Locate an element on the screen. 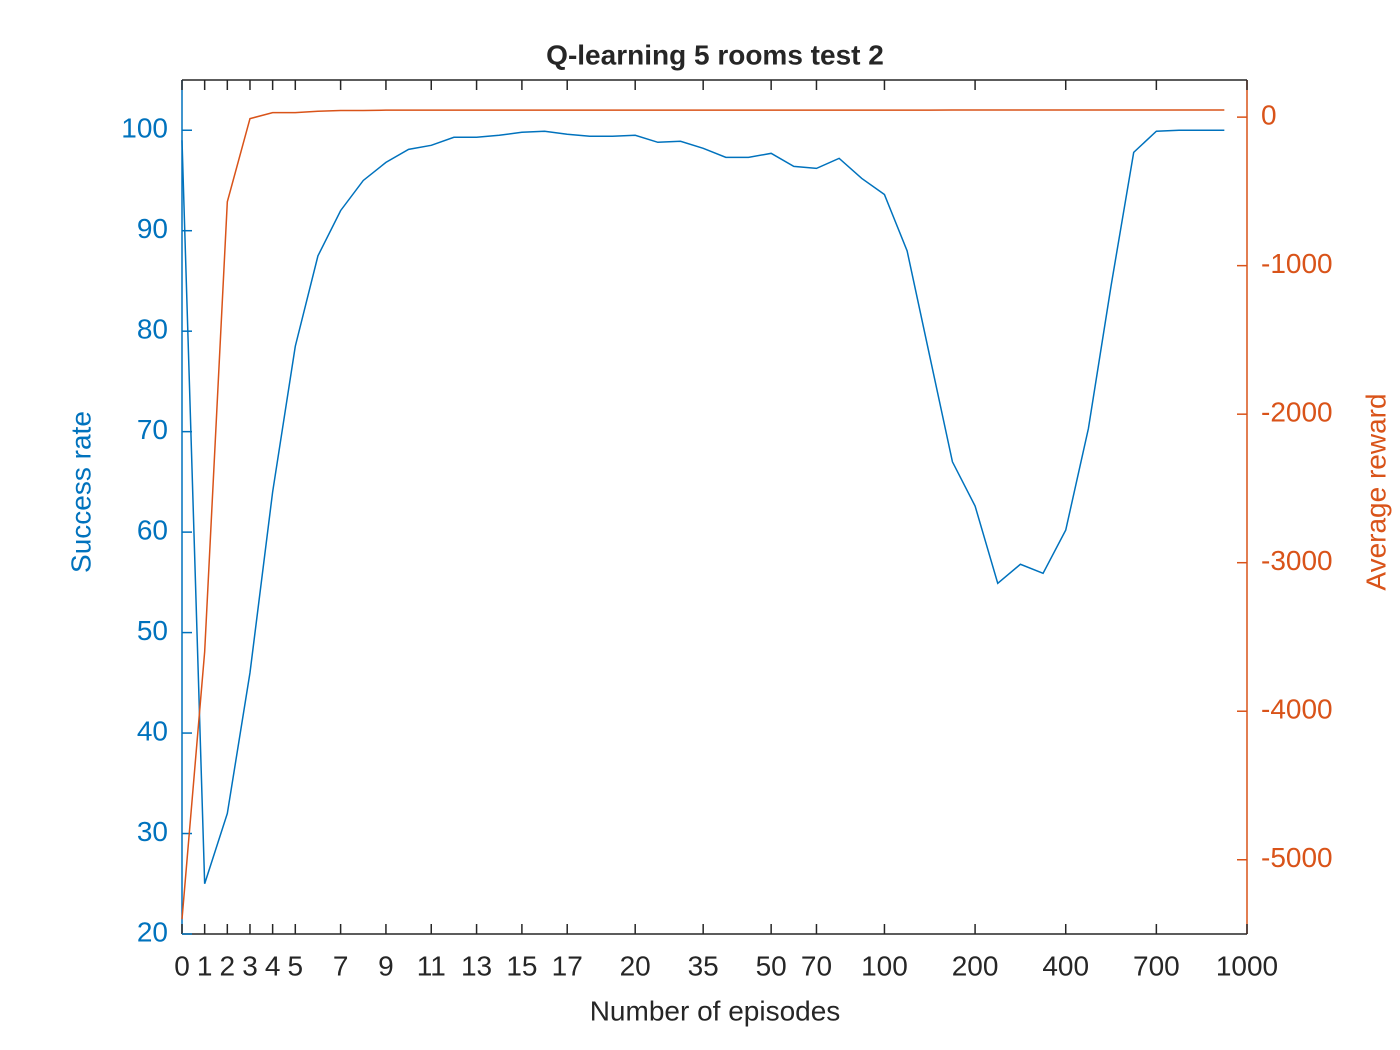 The image size is (1400, 1050). x-tick-label: 400 is located at coordinates (1065, 965).